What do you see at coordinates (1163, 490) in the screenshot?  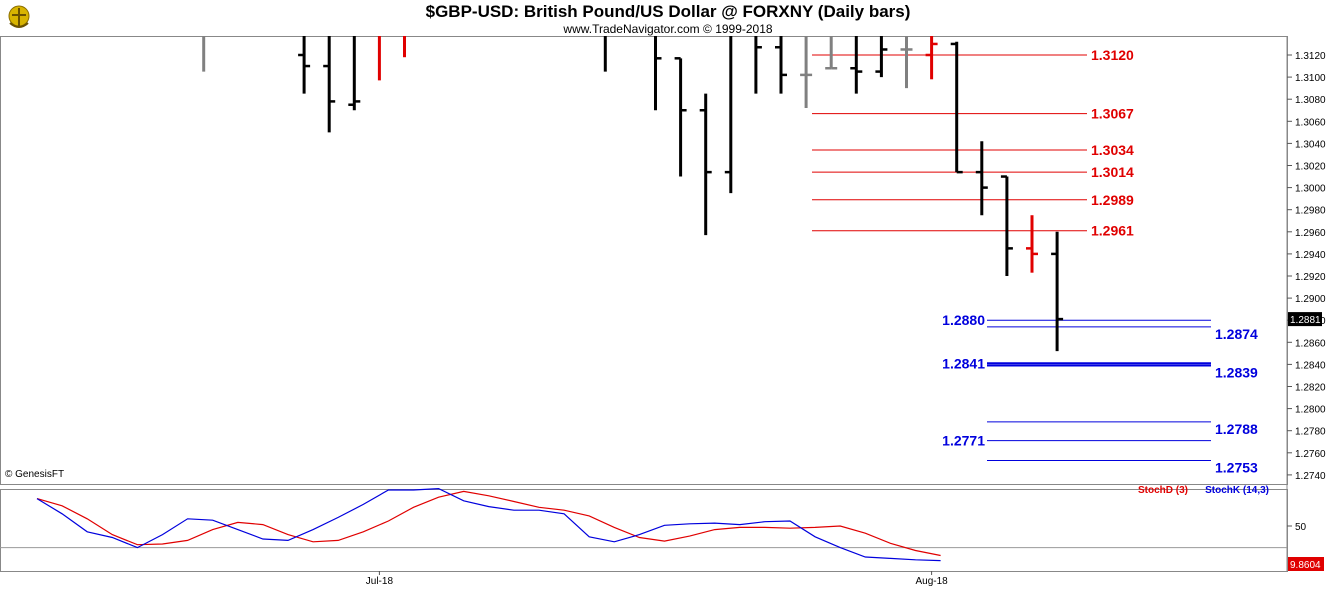 I see `legend-stoch-d: StochD (3)` at bounding box center [1163, 490].